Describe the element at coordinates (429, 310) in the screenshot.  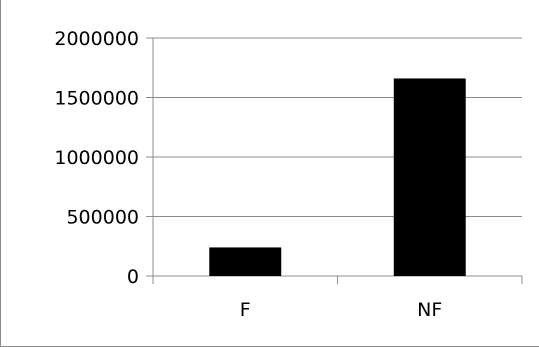
I see `x-tick-label: NF` at that location.